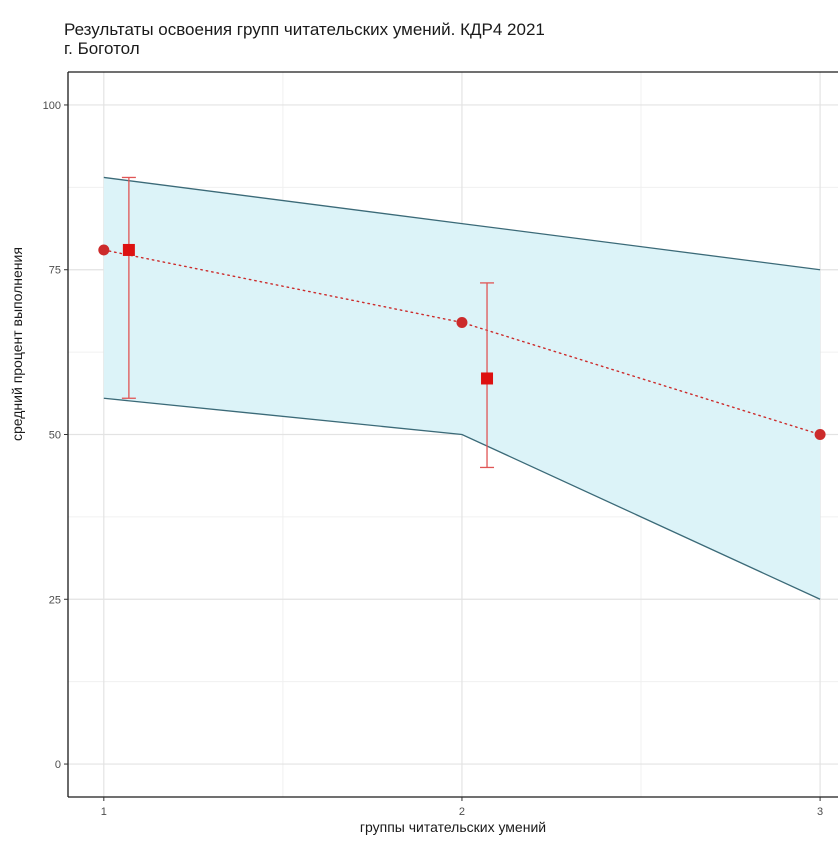  Describe the element at coordinates (17, 344) in the screenshot. I see `y-axis-label: средний процент выполнения` at that location.